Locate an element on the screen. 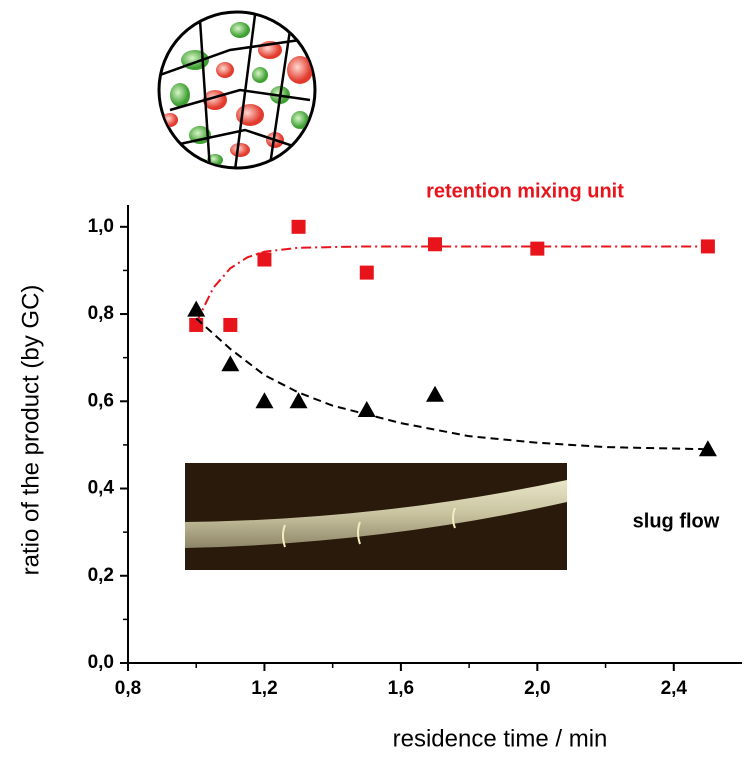 The height and width of the screenshot is (764, 745). y-tick-label: 1,0 is located at coordinates (101, 226).